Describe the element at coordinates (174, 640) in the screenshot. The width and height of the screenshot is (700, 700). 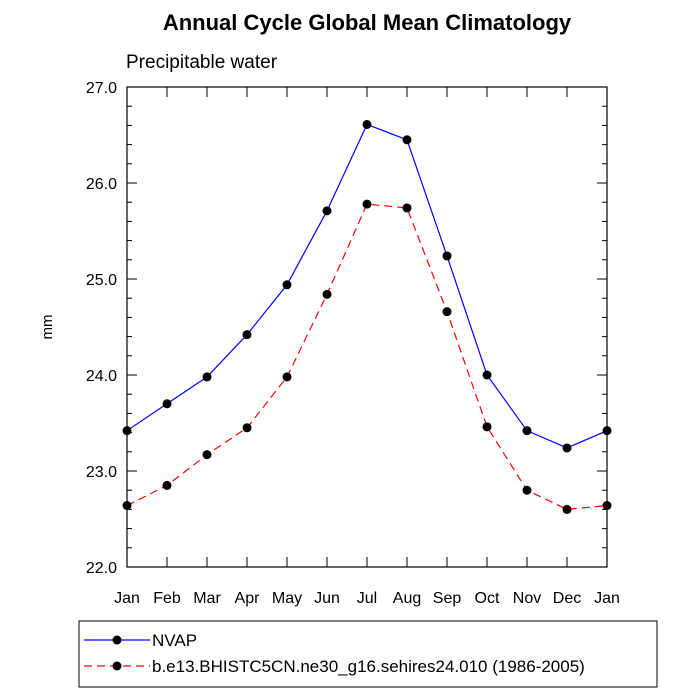
I see `legend-label-0: NVAP` at that location.